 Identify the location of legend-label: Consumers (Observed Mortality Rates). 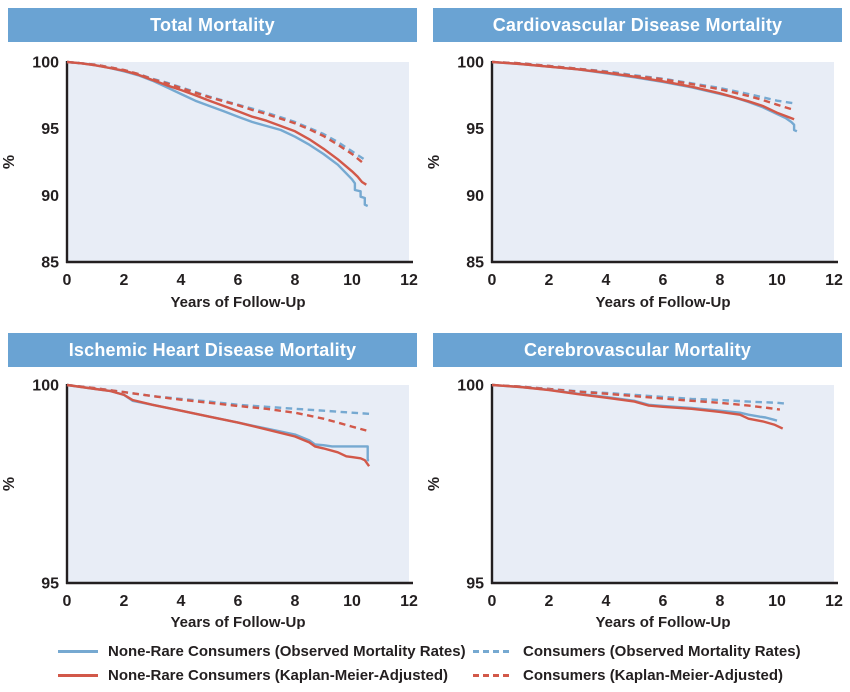
(662, 651).